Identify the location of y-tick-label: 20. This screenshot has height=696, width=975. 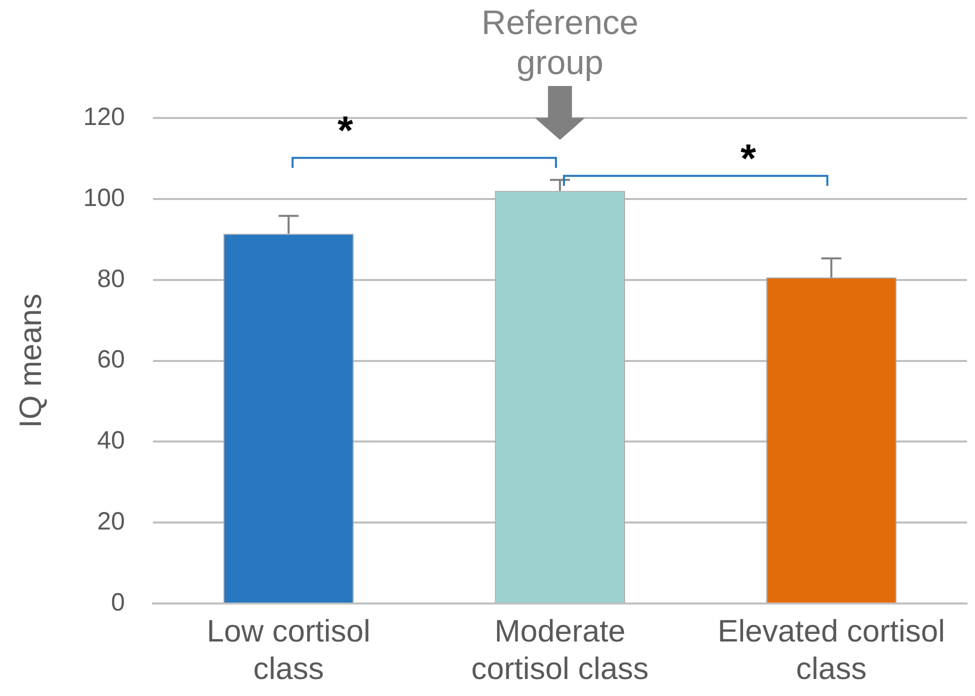
(111, 522).